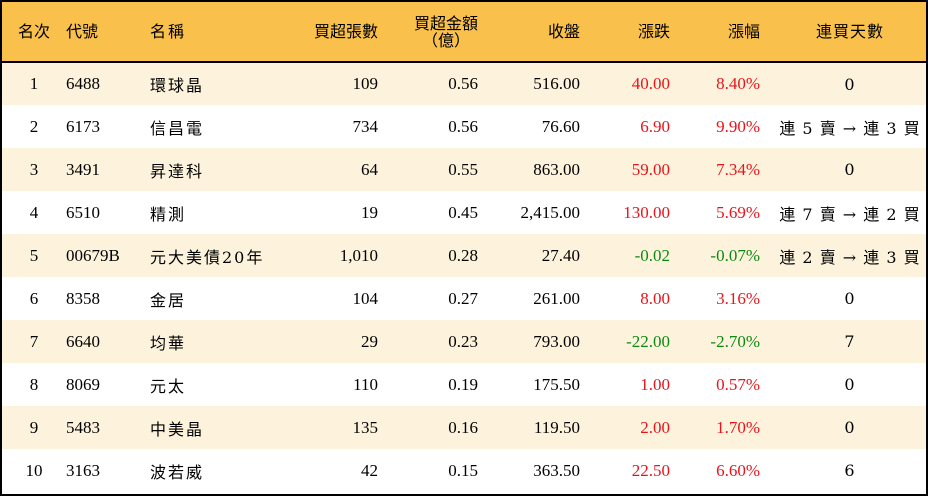 Image resolution: width=928 pixels, height=496 pixels. What do you see at coordinates (177, 128) in the screenshot?
I see `cell-name: 信昌電` at bounding box center [177, 128].